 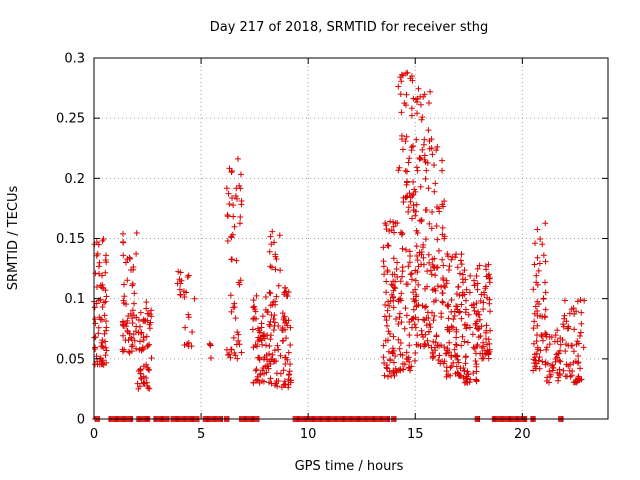 What do you see at coordinates (201, 434) in the screenshot?
I see `x-tick-label: 5` at bounding box center [201, 434].